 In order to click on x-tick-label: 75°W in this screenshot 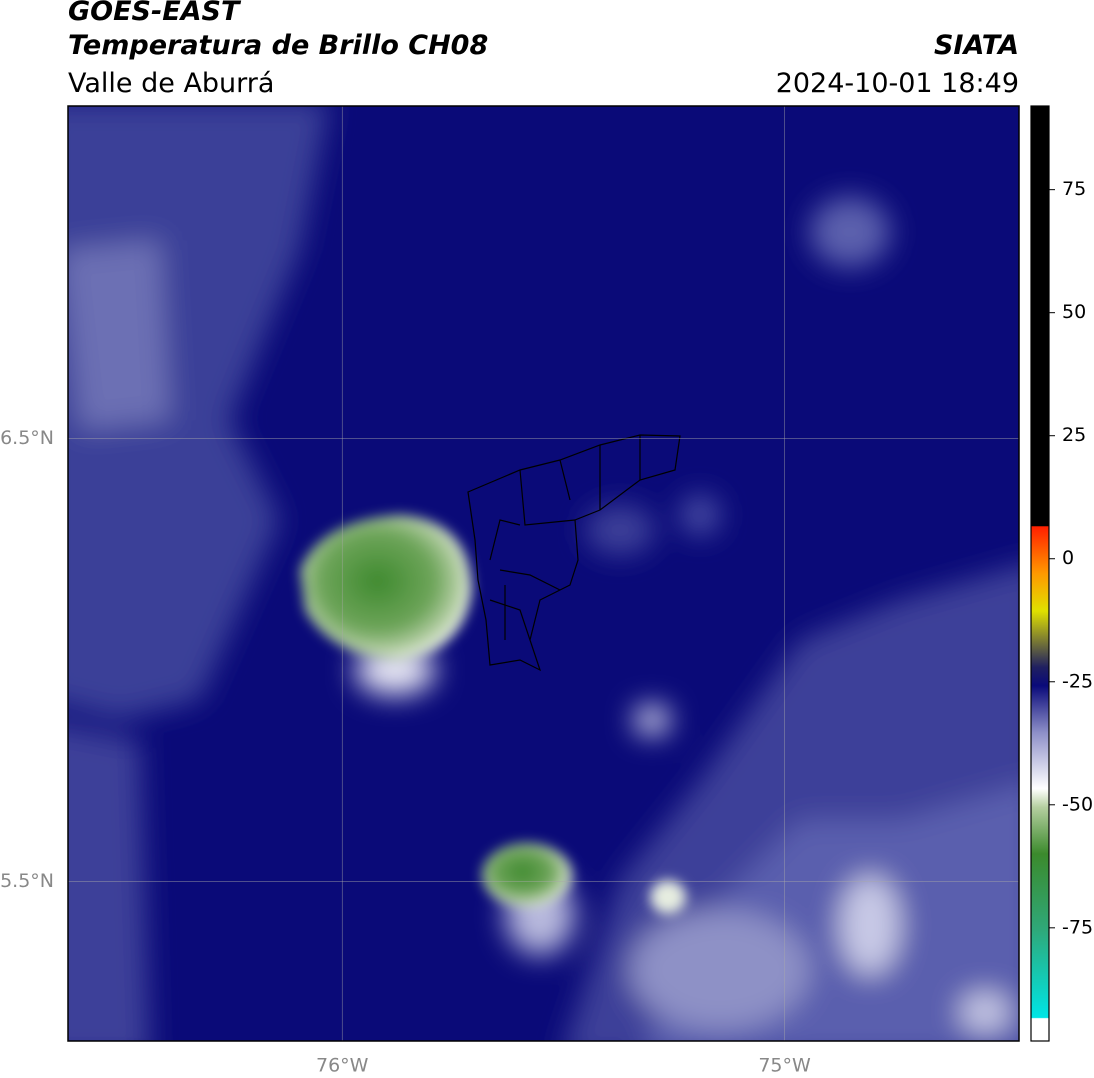, I will do `click(784, 1066)`.